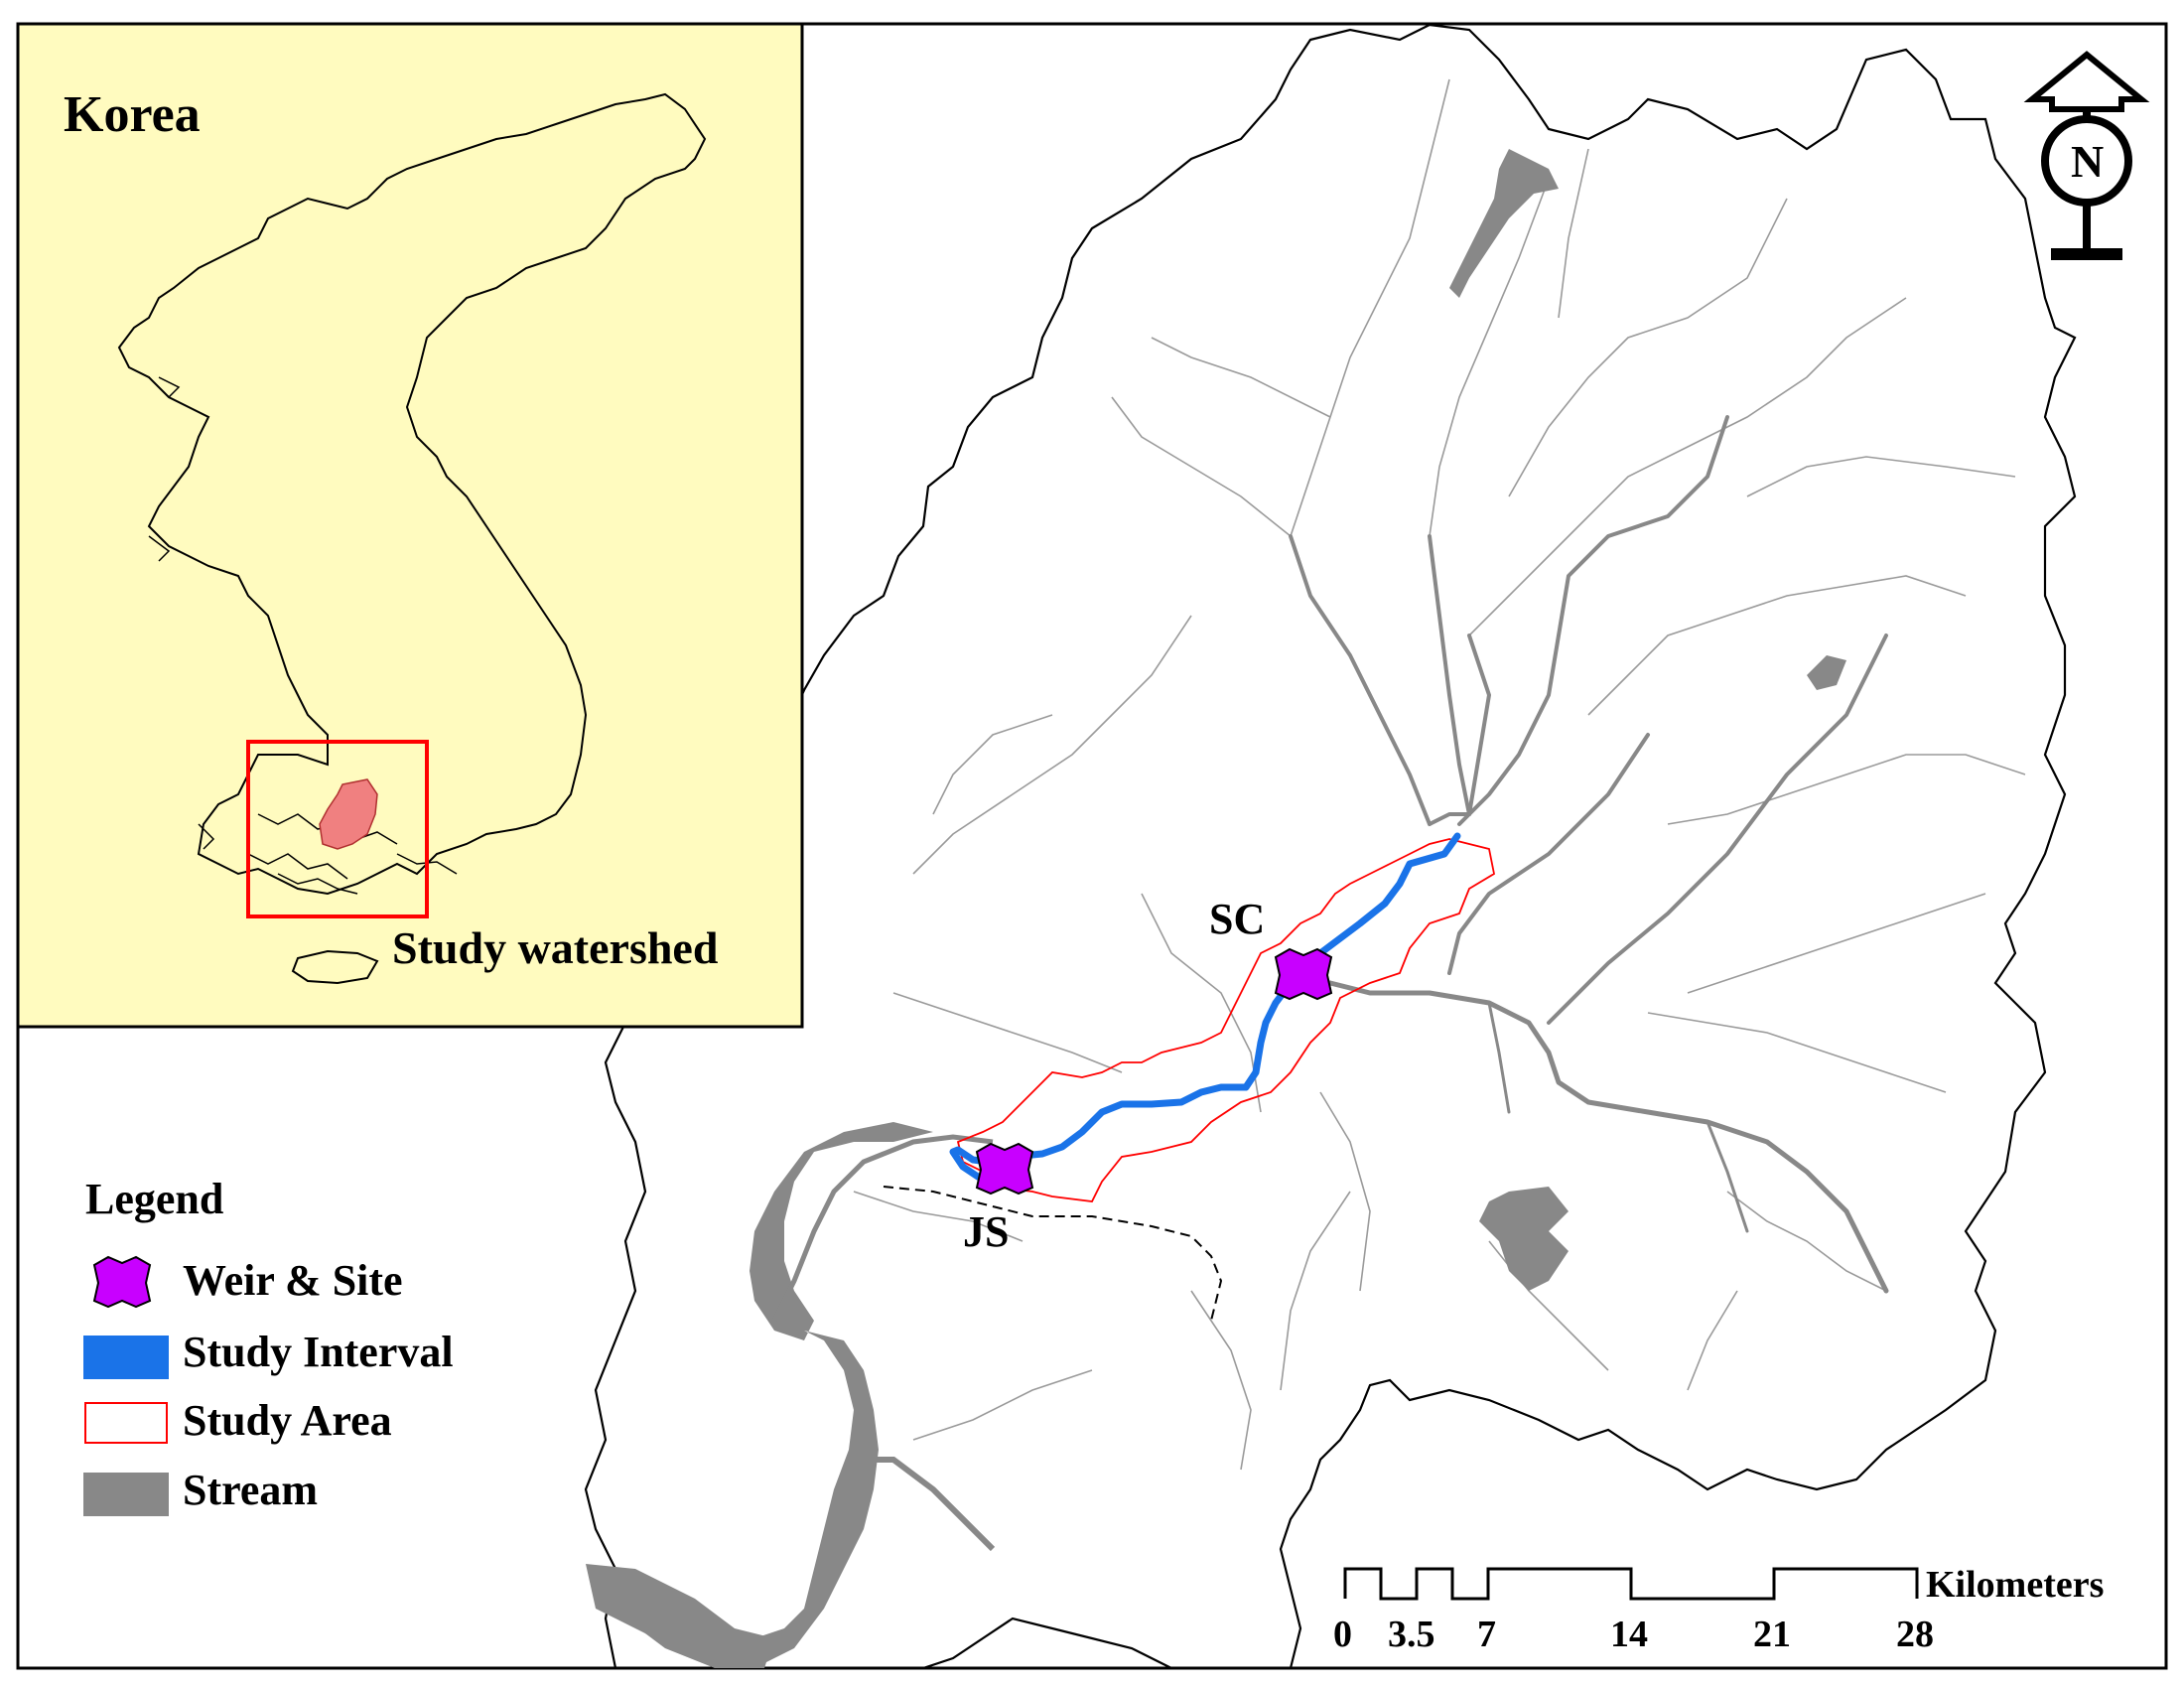  Describe the element at coordinates (882, 1228) in the screenshot. I see `river-channel` at that location.